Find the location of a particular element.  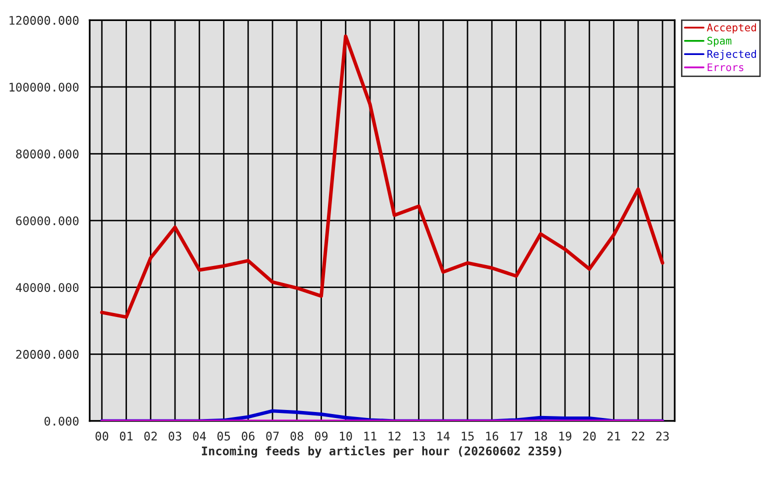

y-tick-label: 0.000 is located at coordinates (61, 421).